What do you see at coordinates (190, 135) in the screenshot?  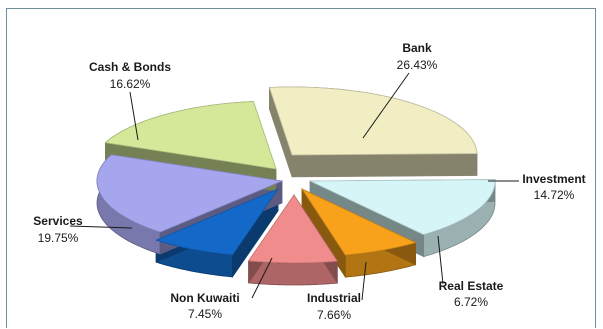 I see `pie-slice-cash-bonds` at bounding box center [190, 135].